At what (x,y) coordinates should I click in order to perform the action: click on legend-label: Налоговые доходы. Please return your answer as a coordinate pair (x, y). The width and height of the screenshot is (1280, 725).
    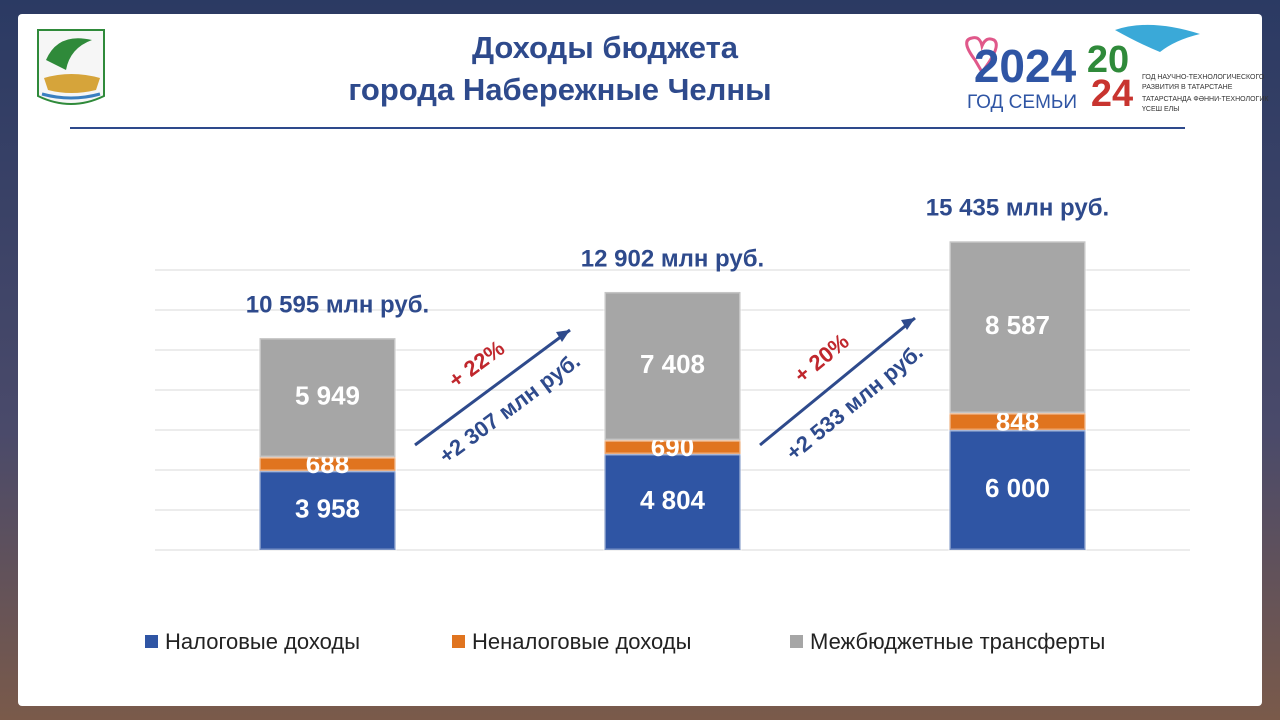
    Looking at the image, I should click on (262, 641).